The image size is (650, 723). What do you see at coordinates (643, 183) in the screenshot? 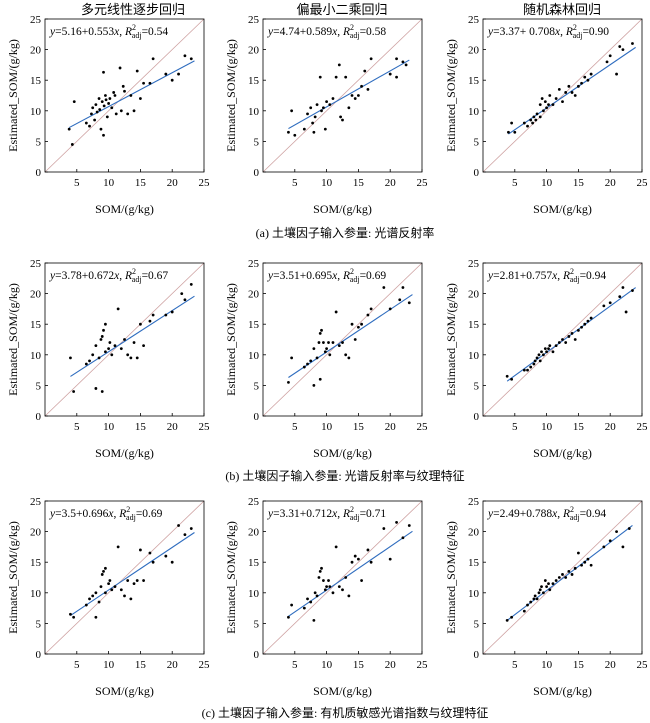
I see `x-tick-label: 25` at bounding box center [643, 183].